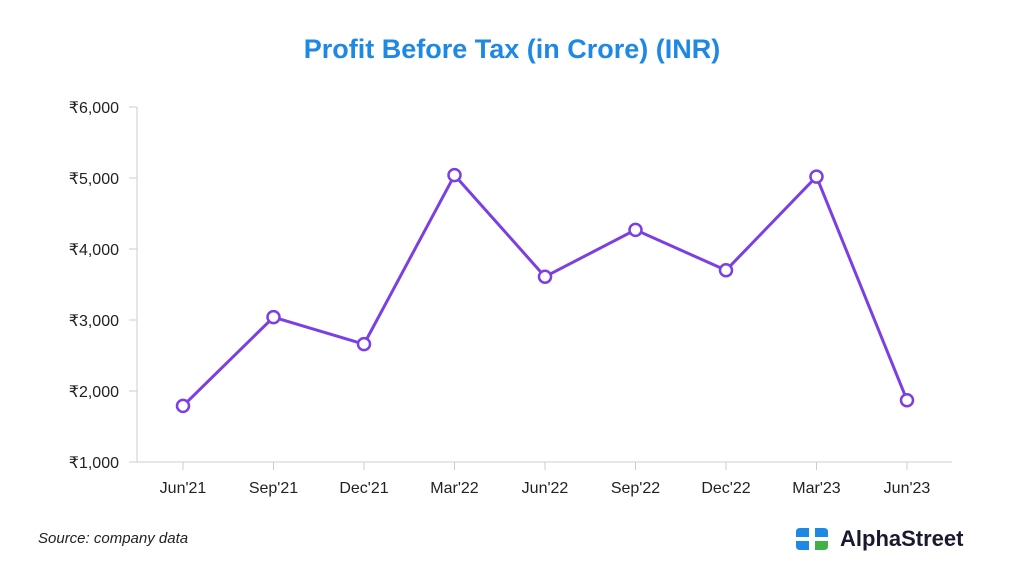 The image size is (1024, 585). Describe the element at coordinates (902, 538) in the screenshot. I see `brand-name: AlphaStreet` at that location.